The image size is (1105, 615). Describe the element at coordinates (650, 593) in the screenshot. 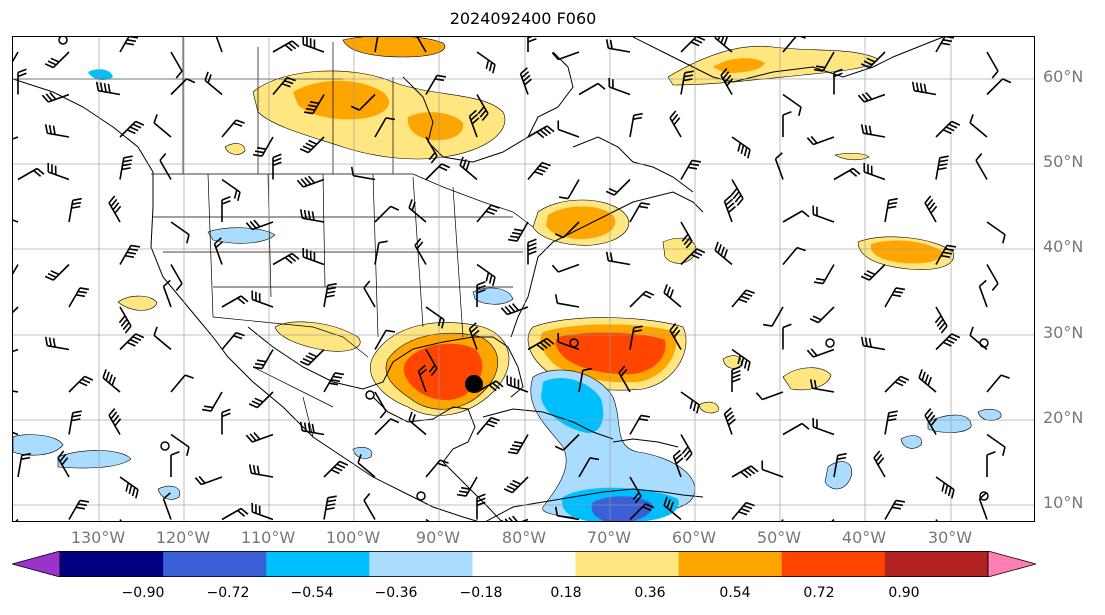

I see `colorbar-tick: 0.36` at that location.